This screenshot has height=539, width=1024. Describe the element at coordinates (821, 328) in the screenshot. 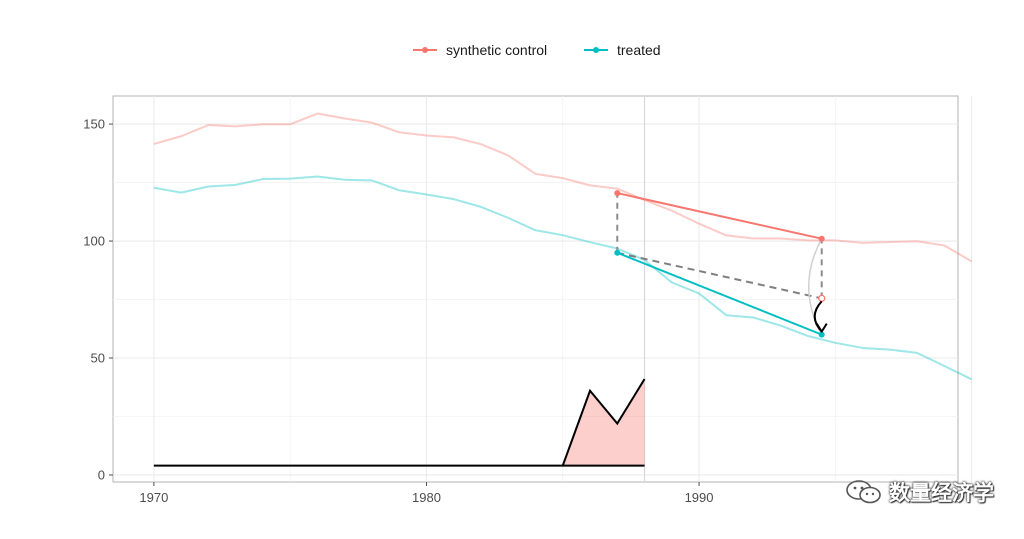

I see `effect-arrow-head` at that location.